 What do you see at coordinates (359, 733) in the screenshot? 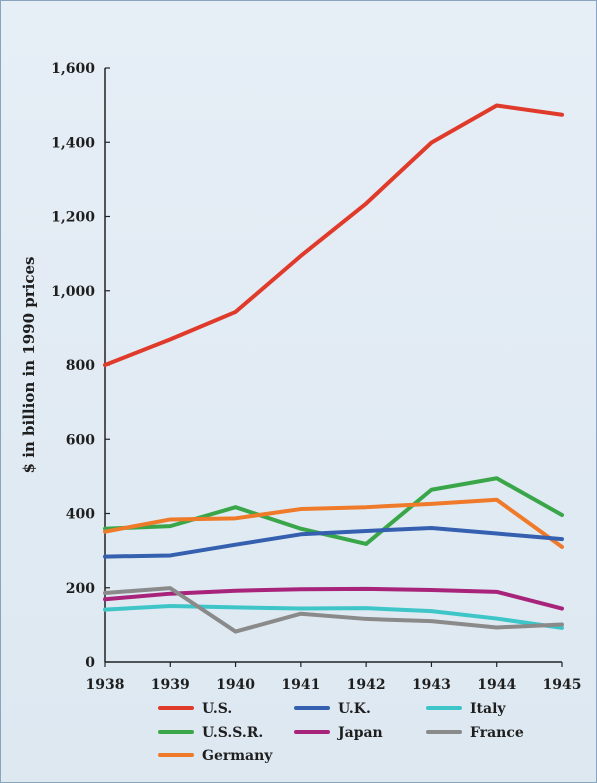
I see `legend-label-japan: Japan` at bounding box center [359, 733].